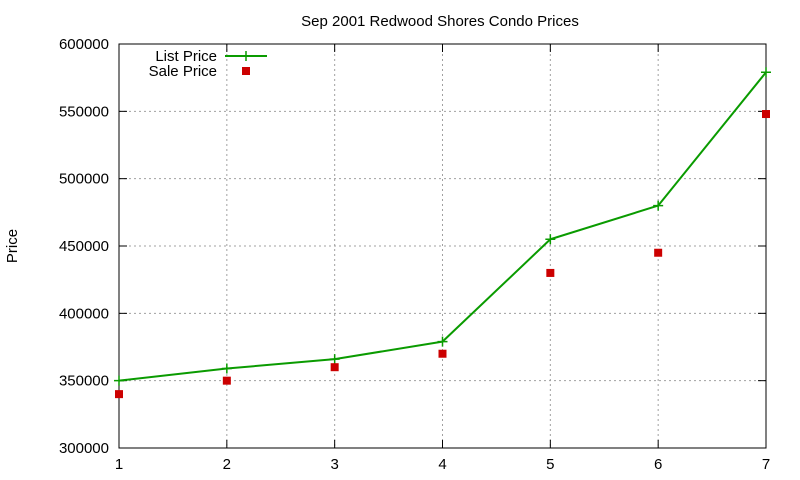  What do you see at coordinates (658, 464) in the screenshot?
I see `x-tick-label: 6` at bounding box center [658, 464].